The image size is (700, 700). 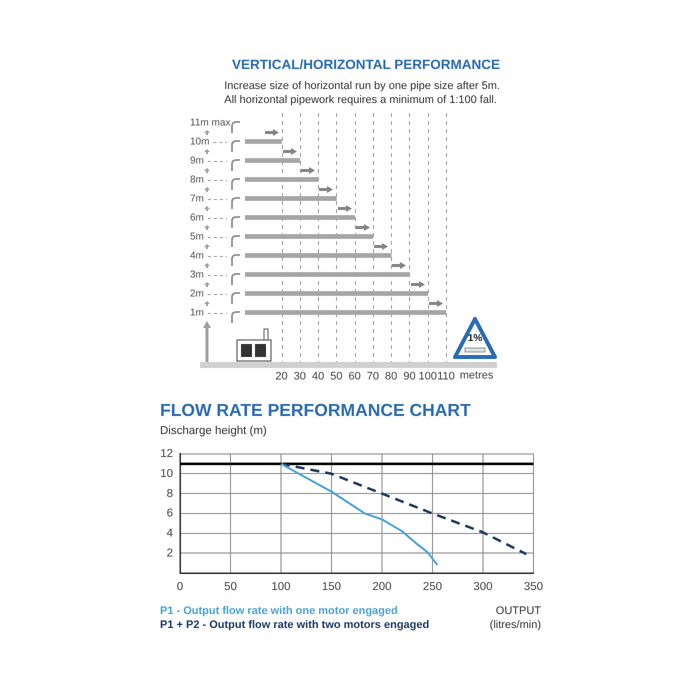 What do you see at coordinates (197, 198) in the screenshot?
I see `y-tick-label: 7m` at bounding box center [197, 198].